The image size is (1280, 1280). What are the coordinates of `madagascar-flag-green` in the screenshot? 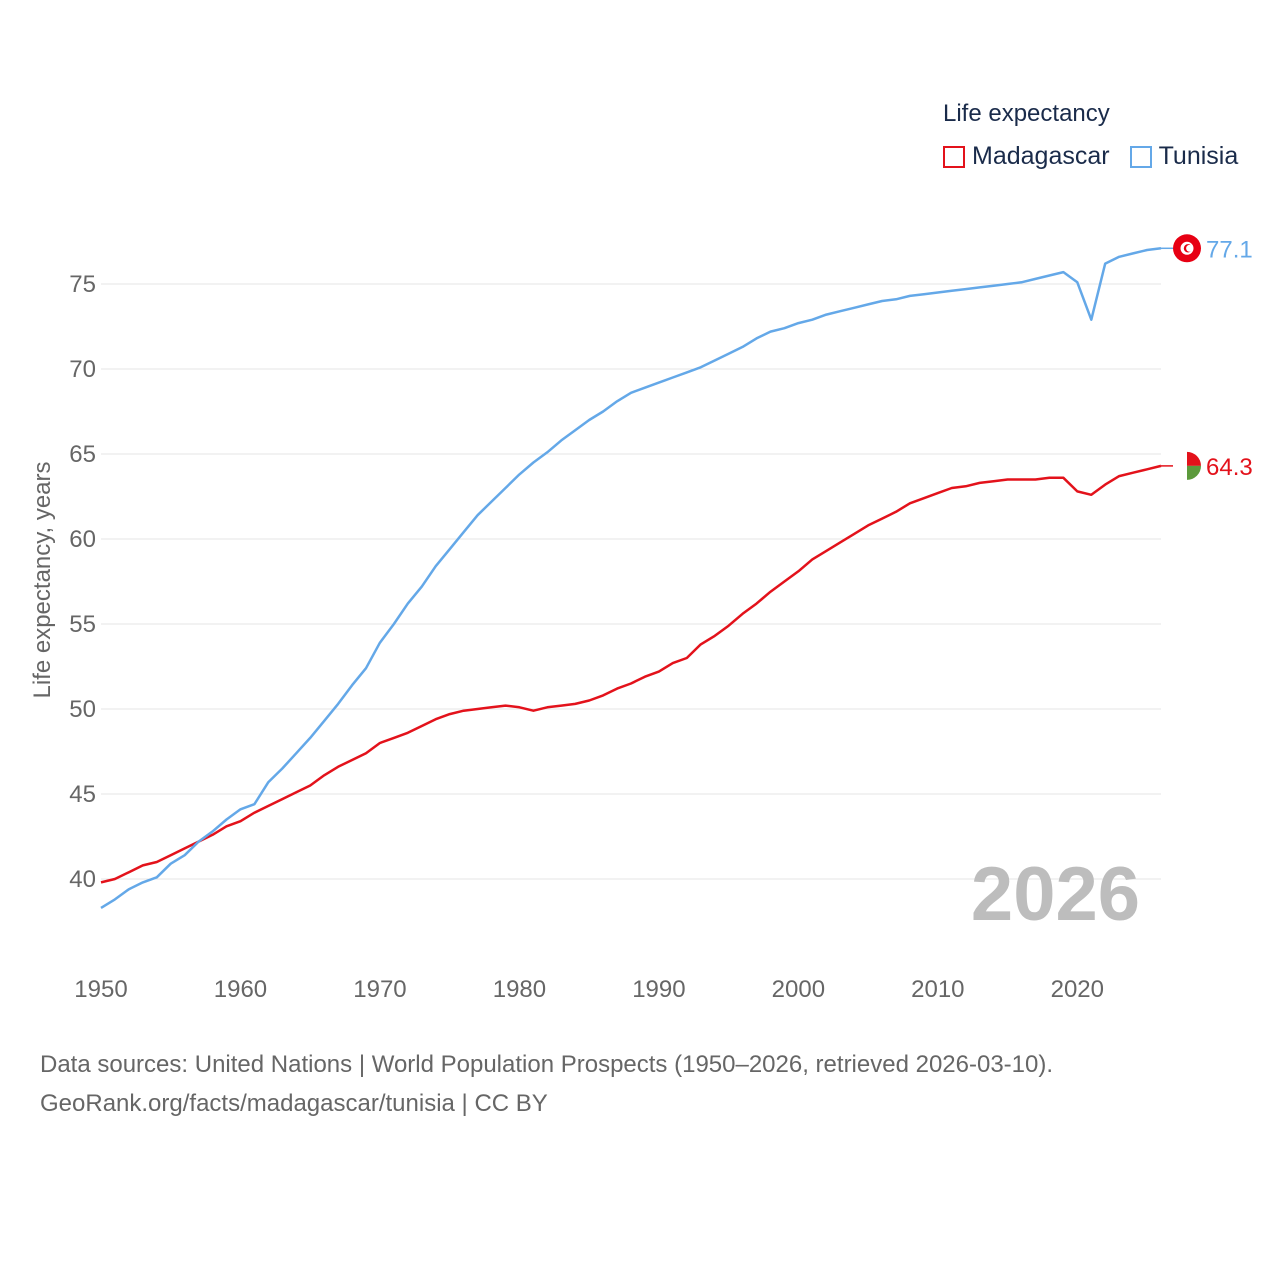 It's located at (1194, 472).